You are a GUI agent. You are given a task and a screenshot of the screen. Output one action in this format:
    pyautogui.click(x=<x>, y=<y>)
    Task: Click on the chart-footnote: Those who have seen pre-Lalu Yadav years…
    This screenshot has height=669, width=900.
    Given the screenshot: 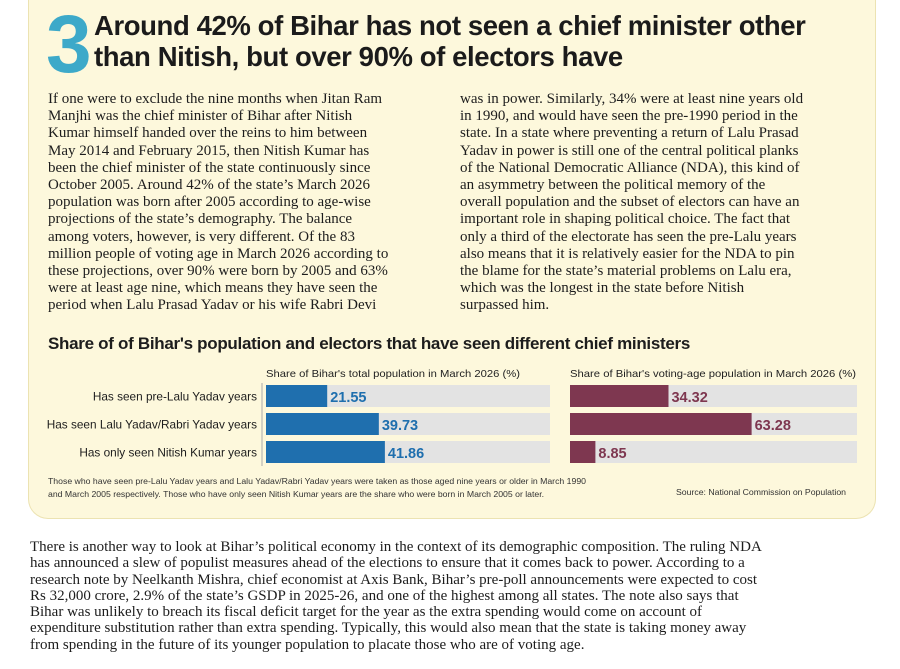 What is the action you would take?
    pyautogui.click(x=348, y=487)
    